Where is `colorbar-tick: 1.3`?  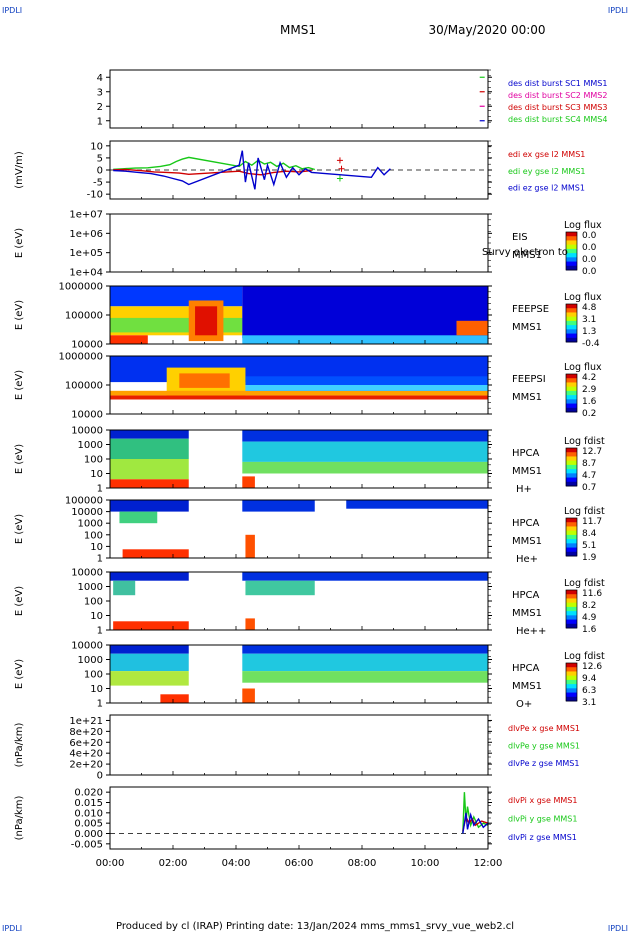 colorbar-tick: 1.3 is located at coordinates (589, 332).